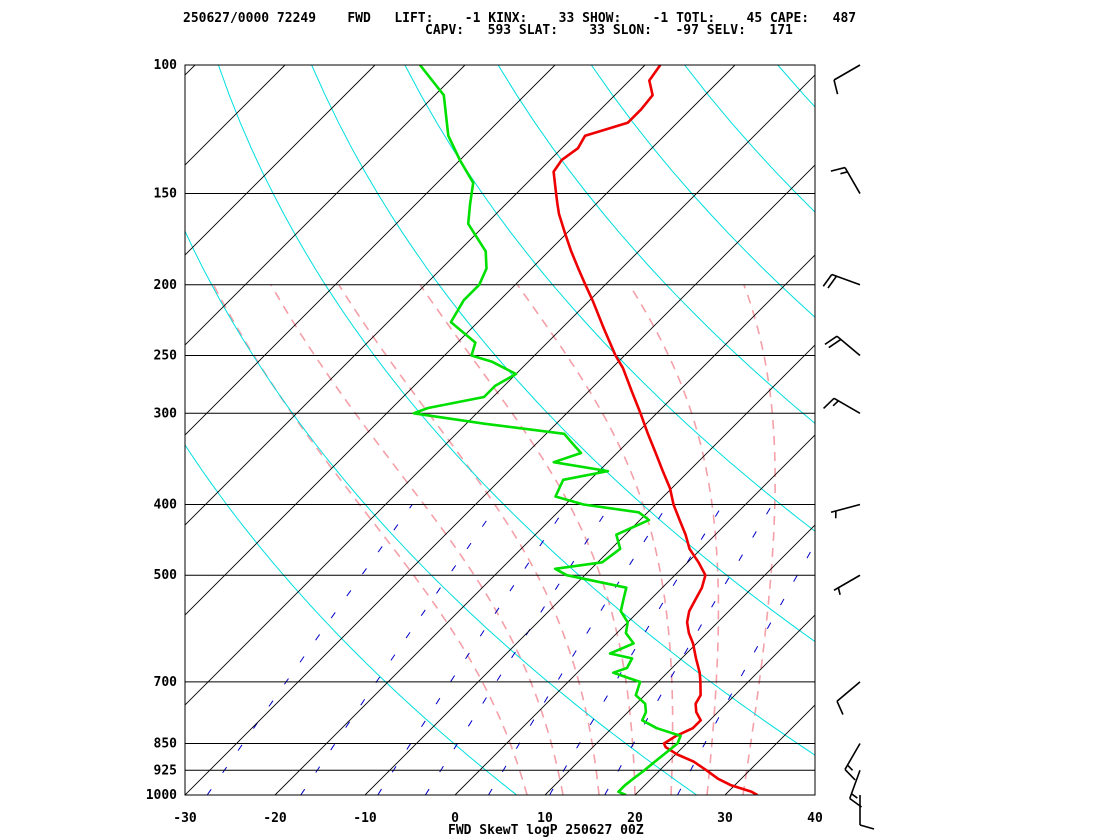 The height and width of the screenshot is (840, 1120). Describe the element at coordinates (365, 818) in the screenshot. I see `temperature-tick-label: -10` at that location.